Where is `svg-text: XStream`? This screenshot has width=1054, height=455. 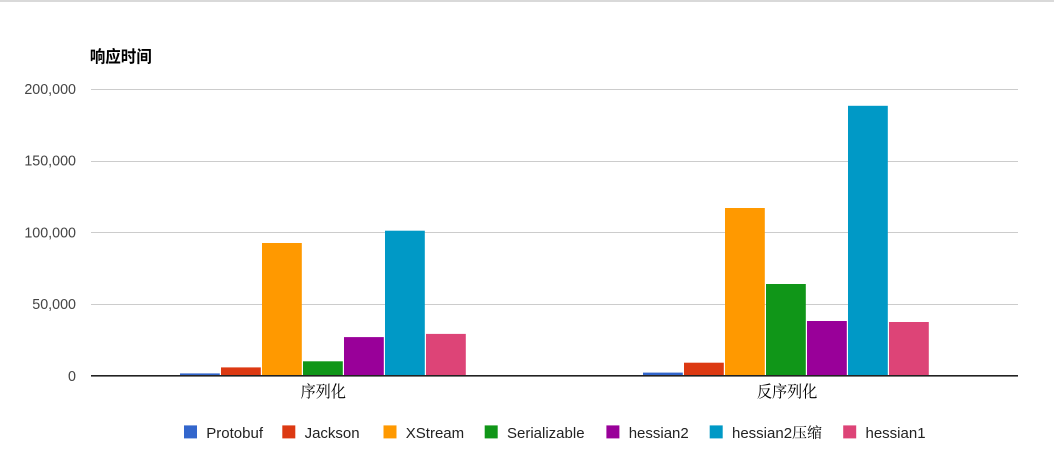
svg-text: XStream is located at coordinates (435, 433).